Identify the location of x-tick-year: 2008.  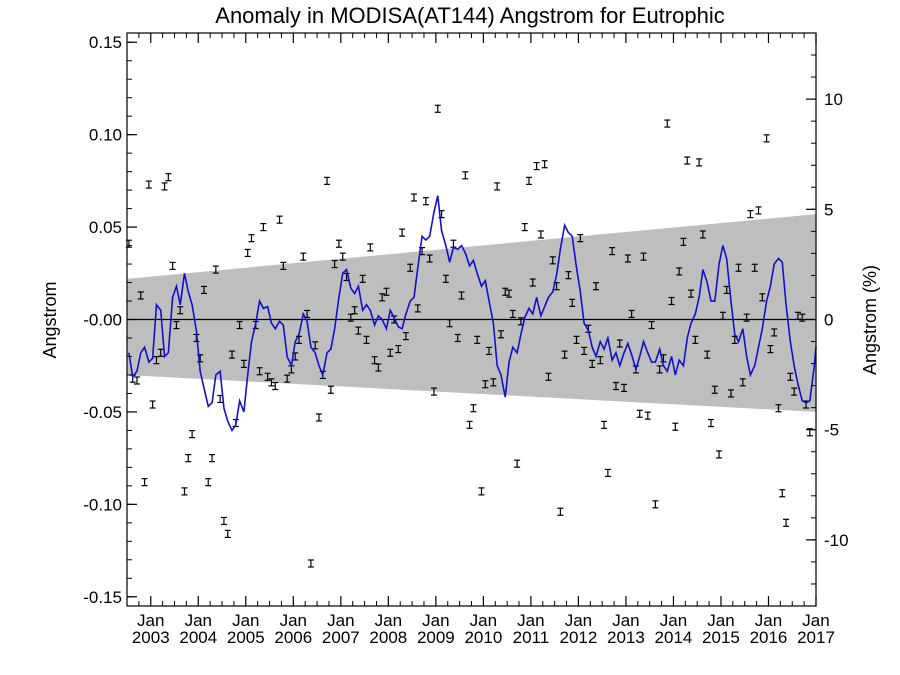
(388, 637).